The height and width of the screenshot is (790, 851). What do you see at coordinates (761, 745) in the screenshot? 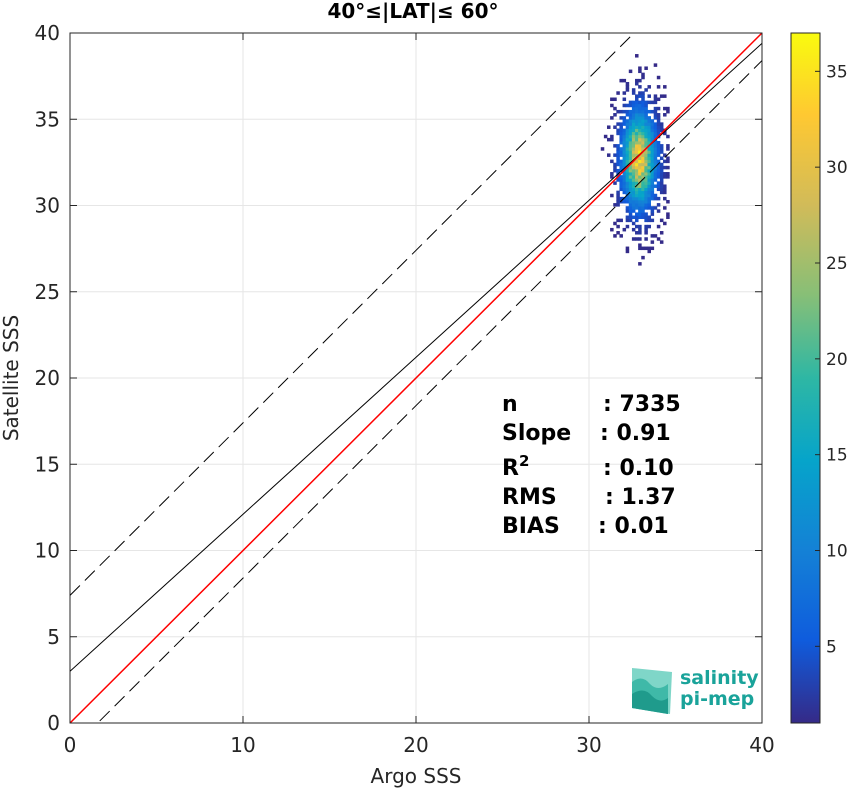
I see `x-tick-label: 40` at bounding box center [761, 745].